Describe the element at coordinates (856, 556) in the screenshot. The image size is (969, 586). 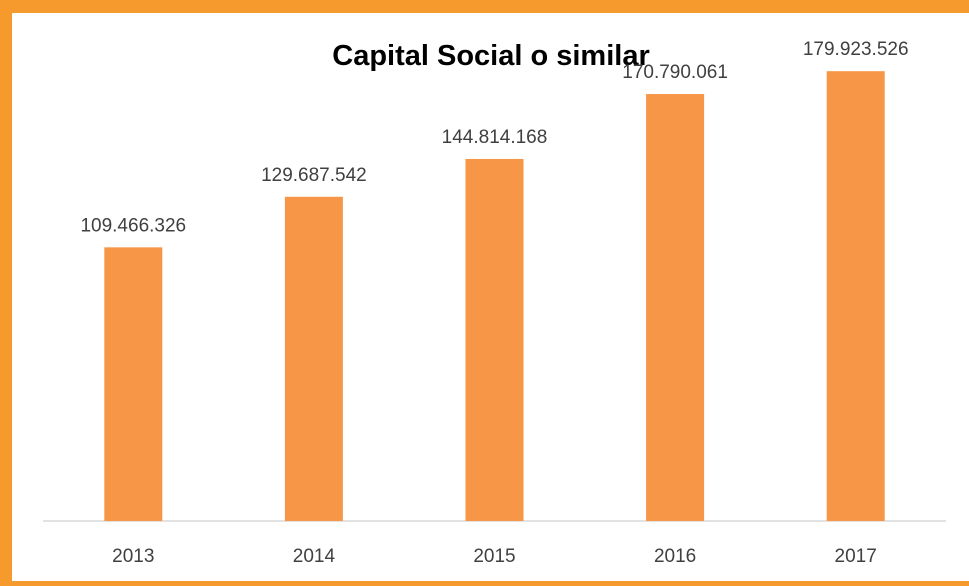
I see `x-tick-label-2017: 2017` at that location.